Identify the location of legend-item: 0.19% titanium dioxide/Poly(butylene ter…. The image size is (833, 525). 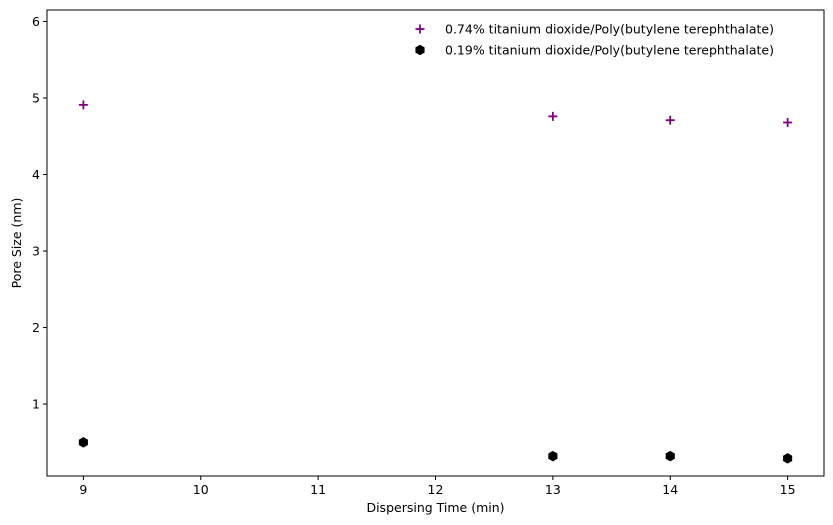
(594, 50).